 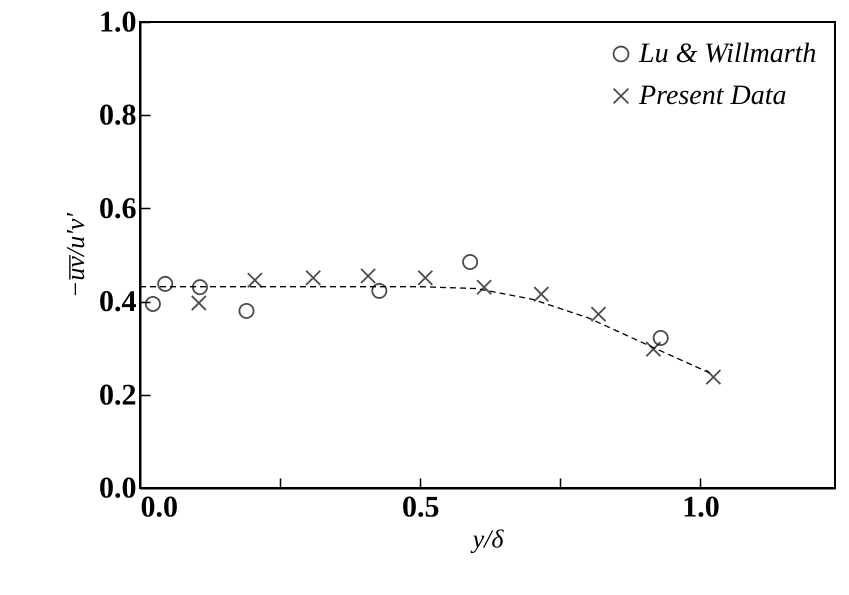 I want to click on x-tick-label: 0.5, so click(x=421, y=507).